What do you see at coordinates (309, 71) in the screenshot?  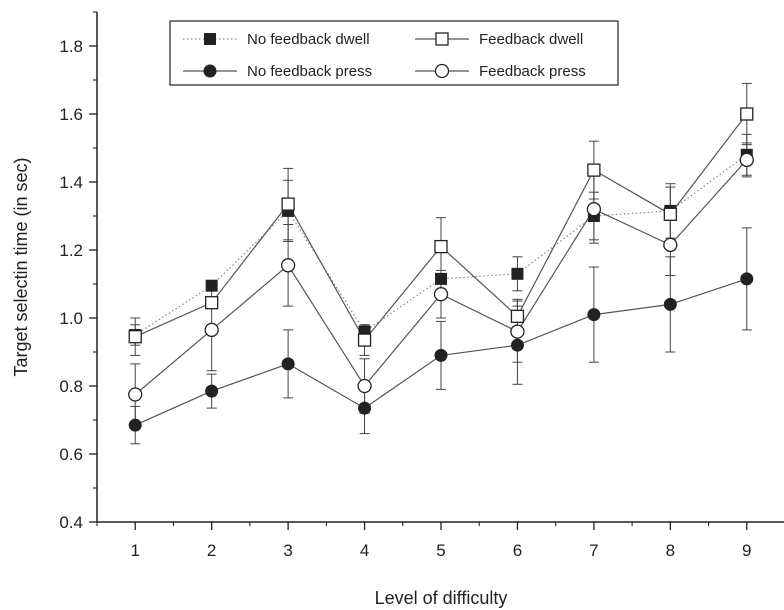 I see `legend-label-no-feedback-press: No feedback press` at bounding box center [309, 71].